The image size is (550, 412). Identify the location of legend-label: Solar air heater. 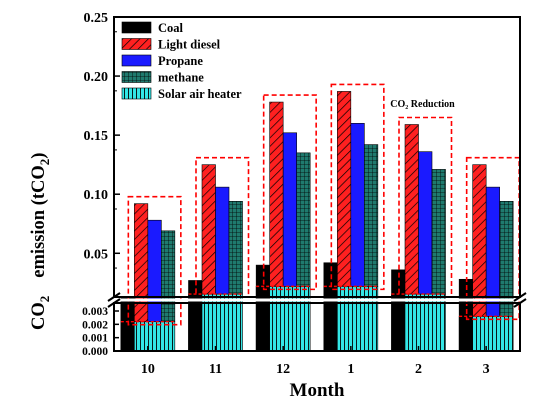
(200, 94).